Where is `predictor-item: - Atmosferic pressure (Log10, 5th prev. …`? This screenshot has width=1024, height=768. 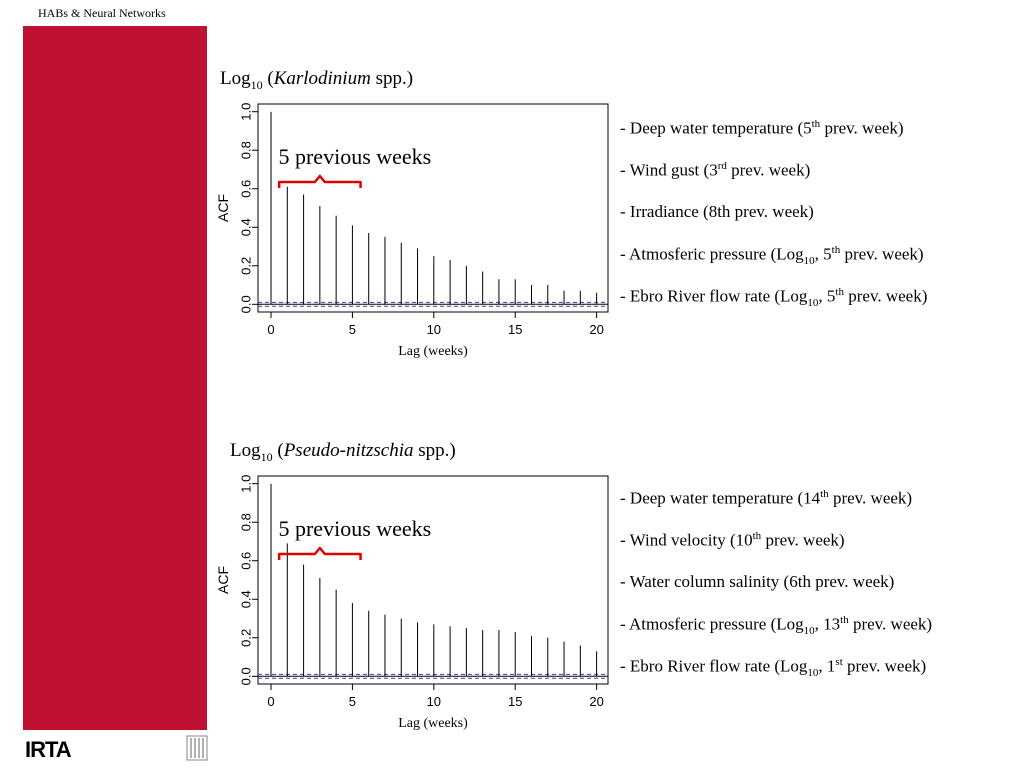 predictor-item: - Atmosferic pressure (Log10, 5th prev. … is located at coordinates (772, 256).